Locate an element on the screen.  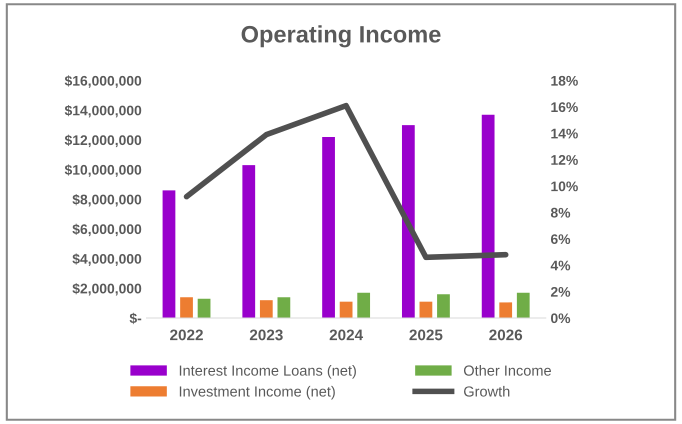
legend-label: Other Income is located at coordinates (507, 370).